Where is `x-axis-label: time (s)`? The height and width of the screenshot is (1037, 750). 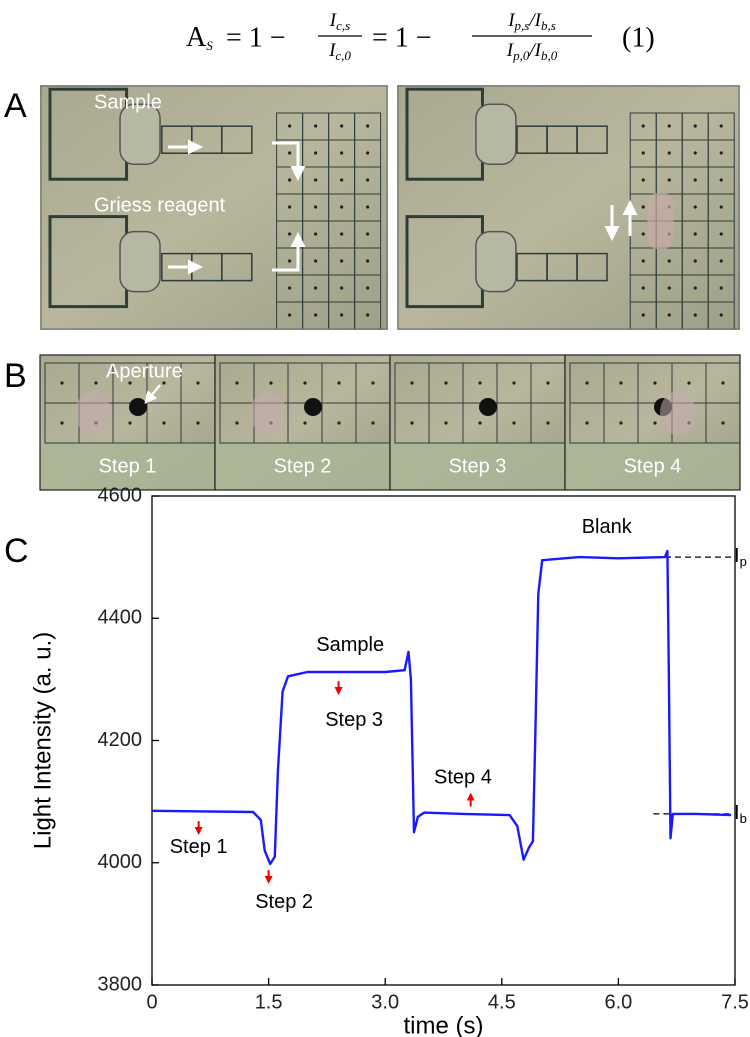
x-axis-label: time (s) is located at coordinates (444, 1024).